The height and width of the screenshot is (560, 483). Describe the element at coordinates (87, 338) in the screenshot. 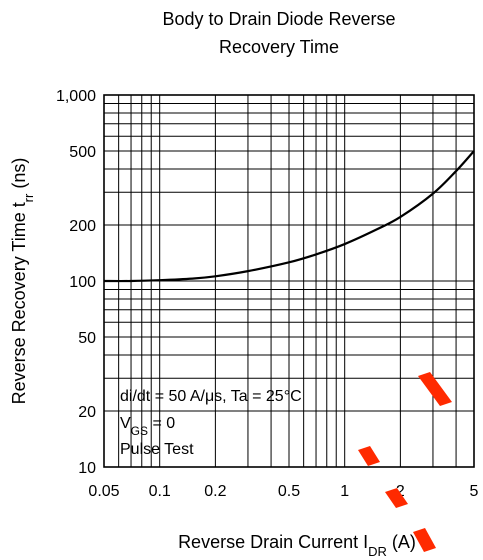

I see `y-tick-label: 50` at that location.